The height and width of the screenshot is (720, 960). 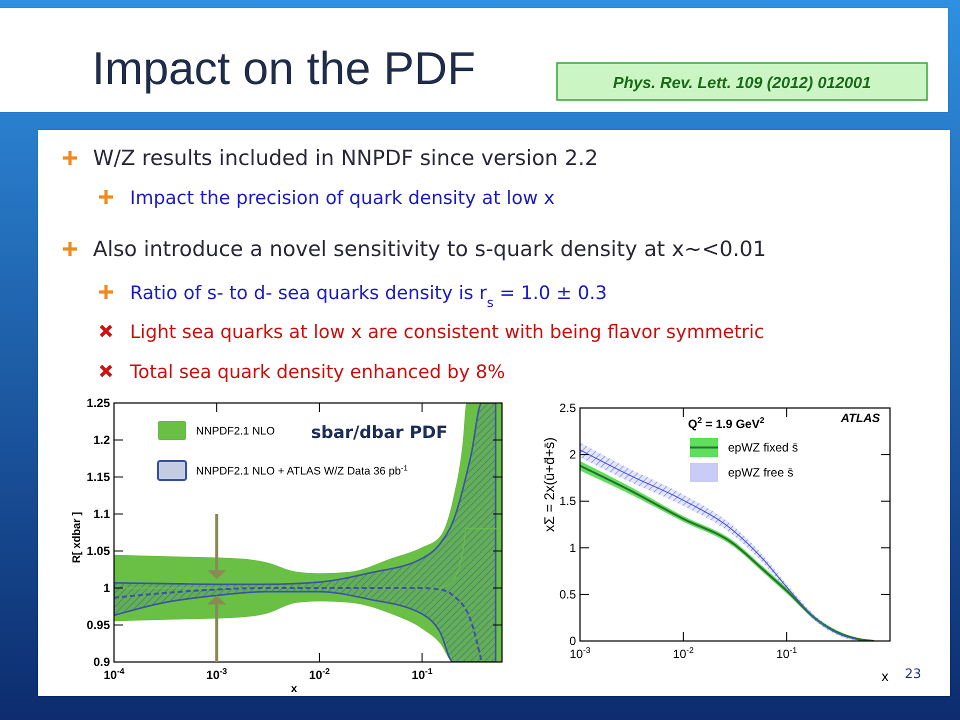 I want to click on y-axis-title: R[ xdbar ], so click(x=77, y=538).